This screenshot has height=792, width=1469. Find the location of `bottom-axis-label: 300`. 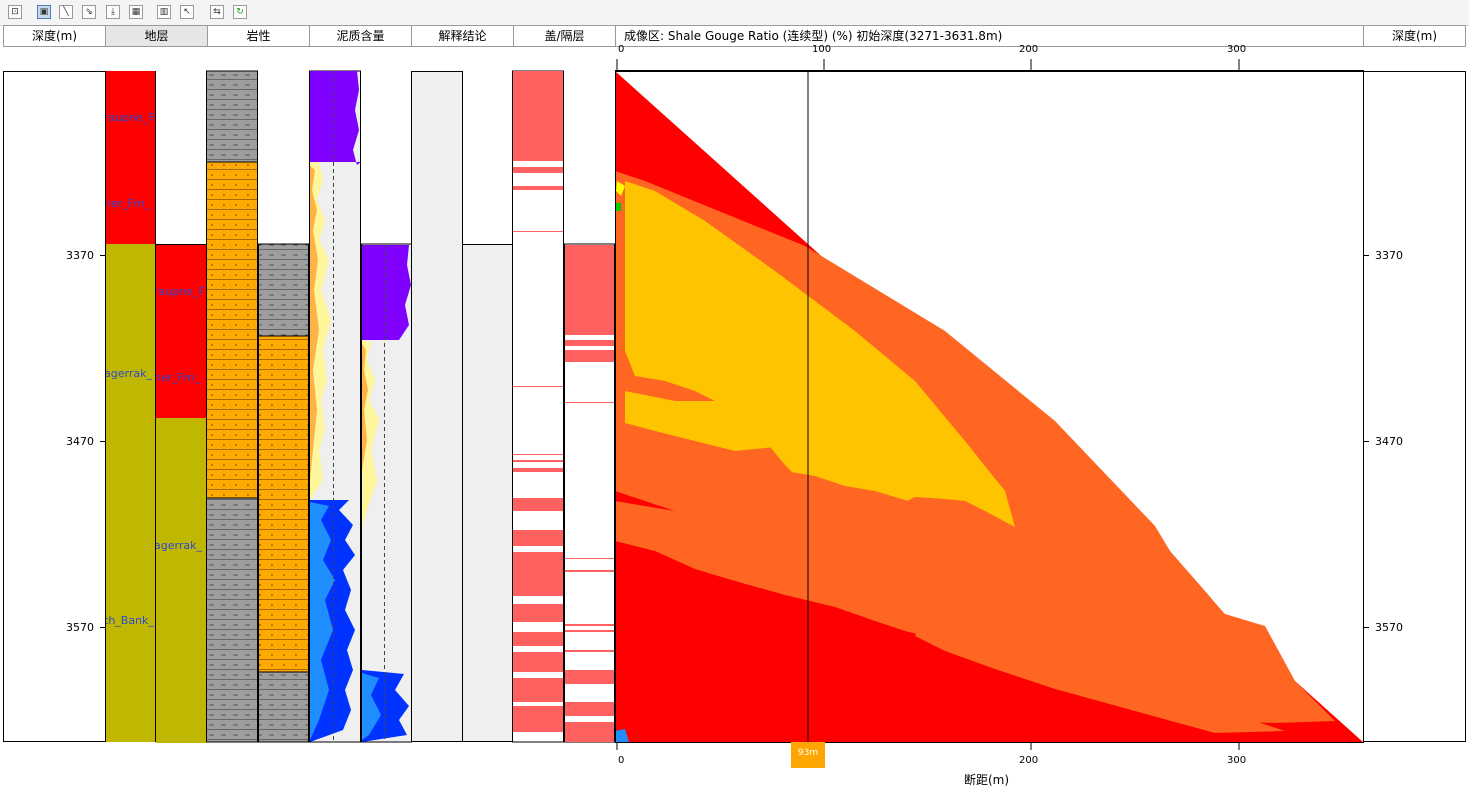

bottom-axis-label: 300 is located at coordinates (1237, 760).